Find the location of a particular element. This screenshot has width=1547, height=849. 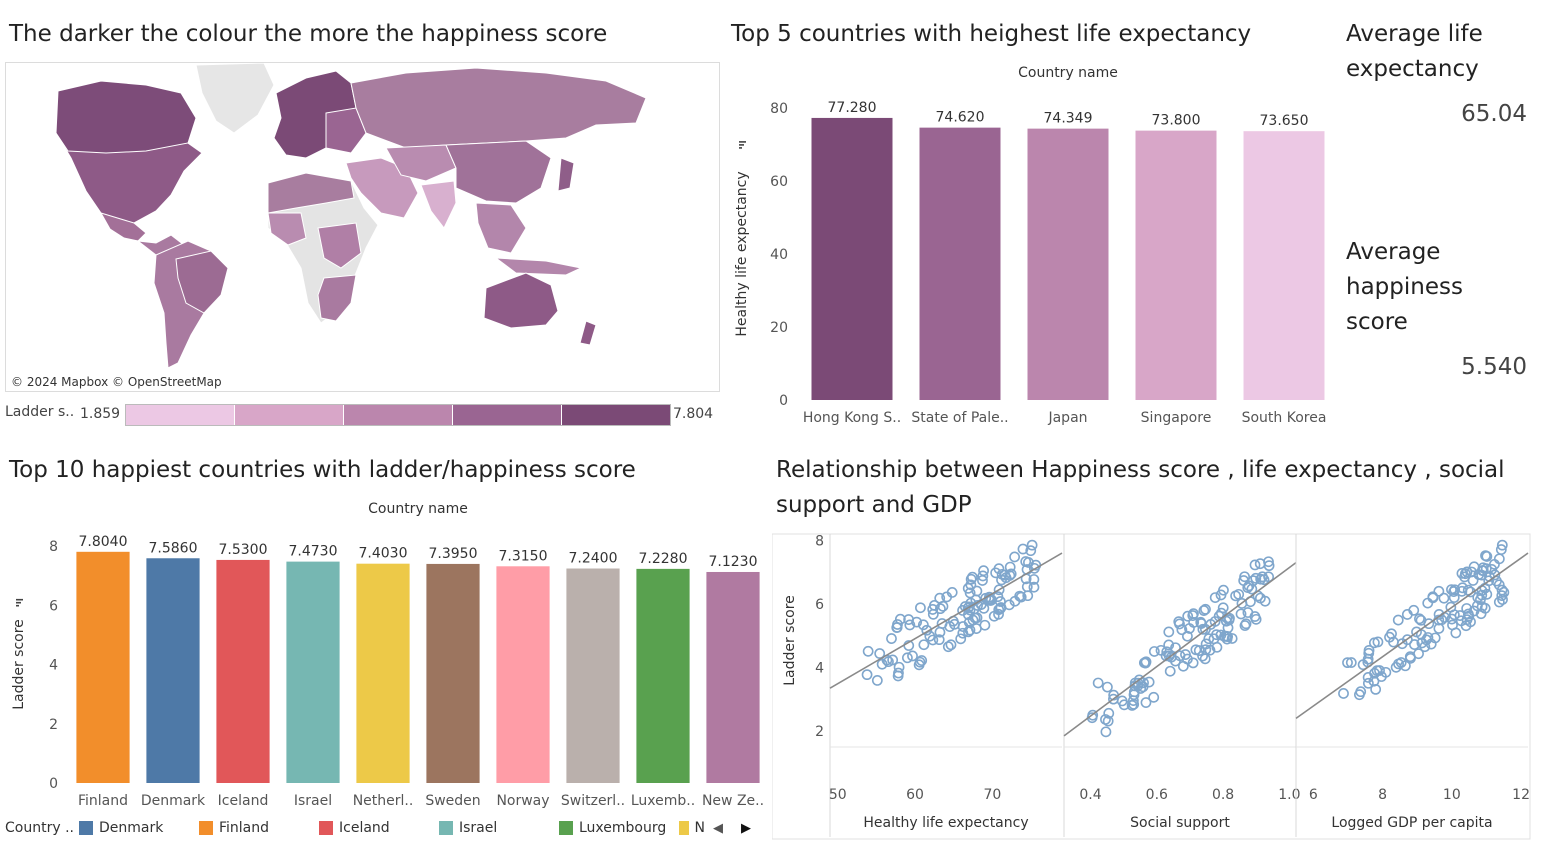

legend-item: Denmark is located at coordinates (139, 828).